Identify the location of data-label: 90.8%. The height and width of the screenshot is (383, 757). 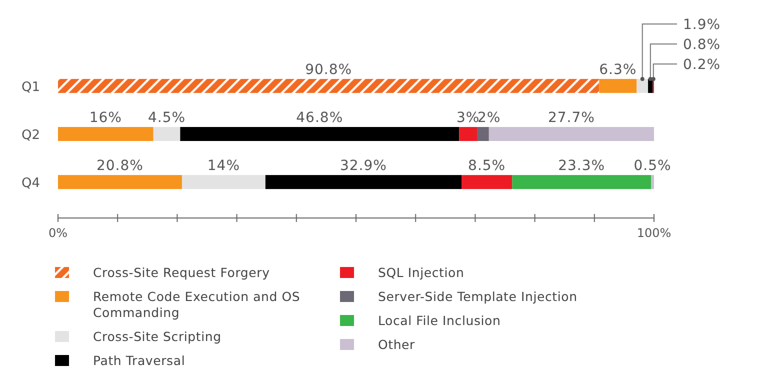
(328, 70).